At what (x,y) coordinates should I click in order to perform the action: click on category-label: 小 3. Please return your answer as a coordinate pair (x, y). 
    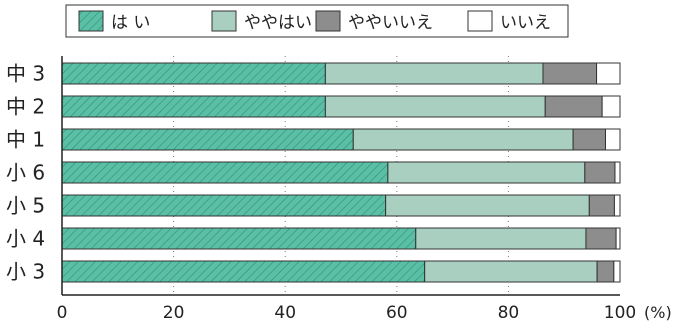
    Looking at the image, I should click on (25, 272).